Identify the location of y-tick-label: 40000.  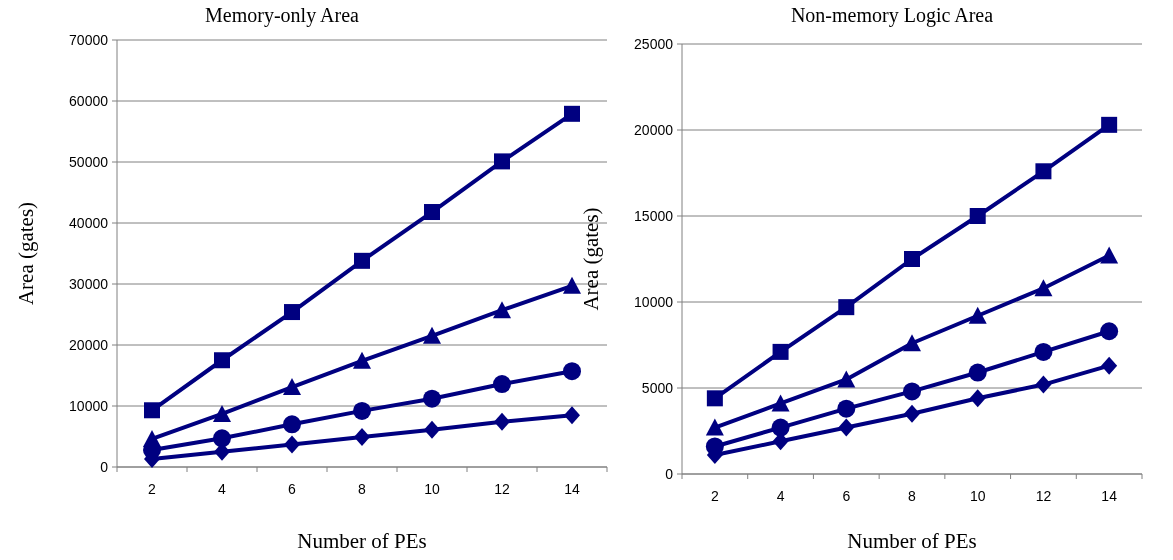
(89, 222).